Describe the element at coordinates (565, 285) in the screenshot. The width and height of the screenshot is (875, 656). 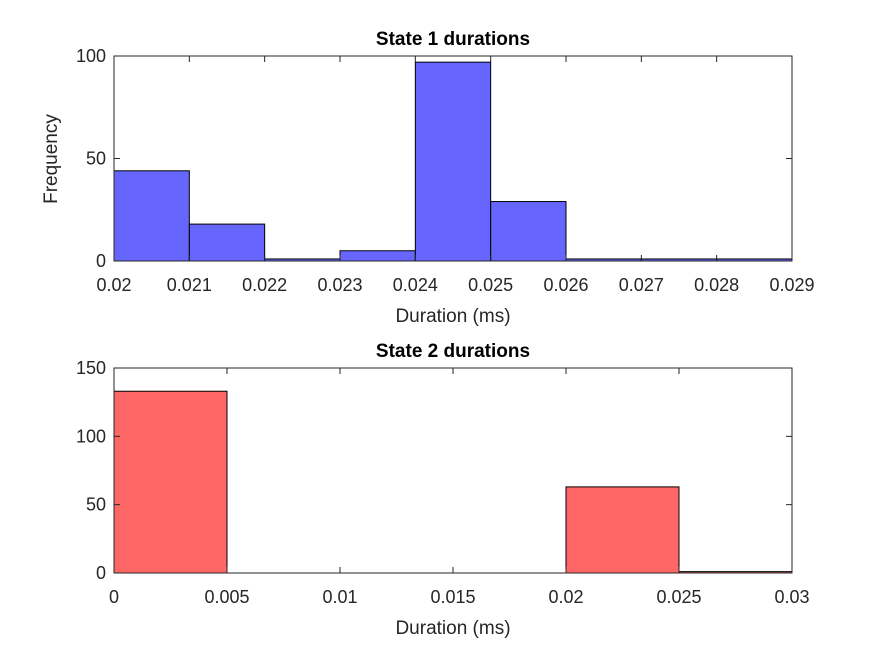
I see `x-tick-label: 0.026` at that location.